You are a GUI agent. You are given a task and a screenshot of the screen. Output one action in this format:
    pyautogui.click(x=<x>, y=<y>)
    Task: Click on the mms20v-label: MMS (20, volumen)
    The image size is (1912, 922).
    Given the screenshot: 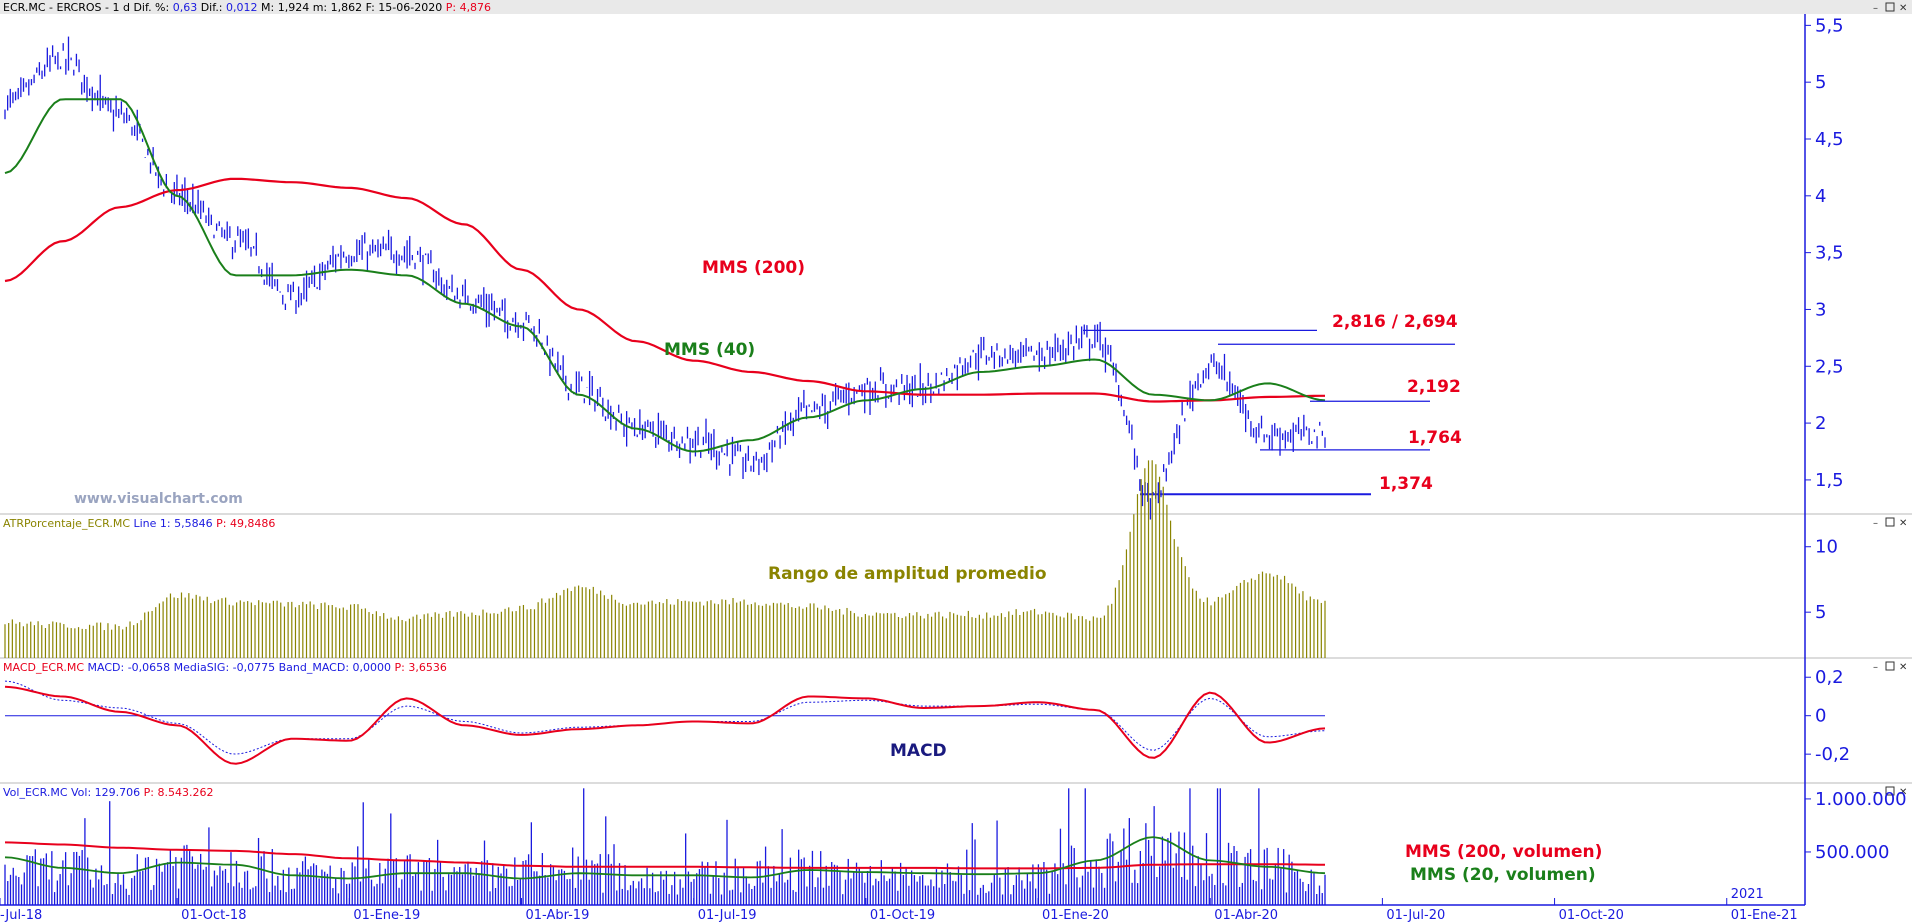 What is the action you would take?
    pyautogui.click(x=1503, y=875)
    